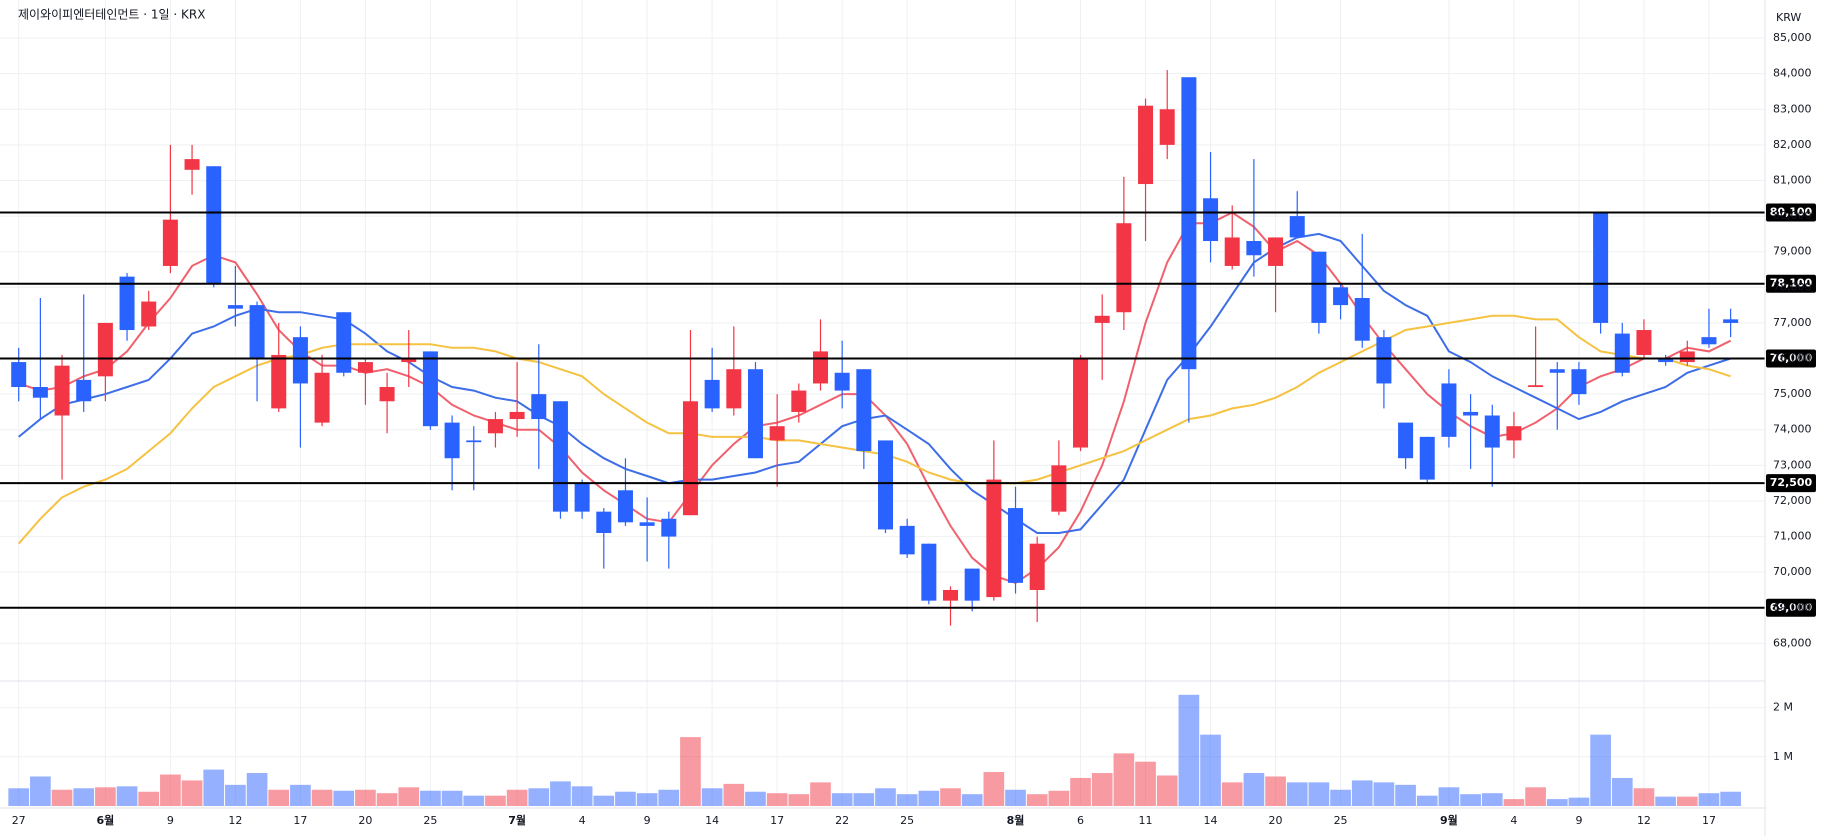  I want to click on x-tick-label: 25, so click(907, 820).